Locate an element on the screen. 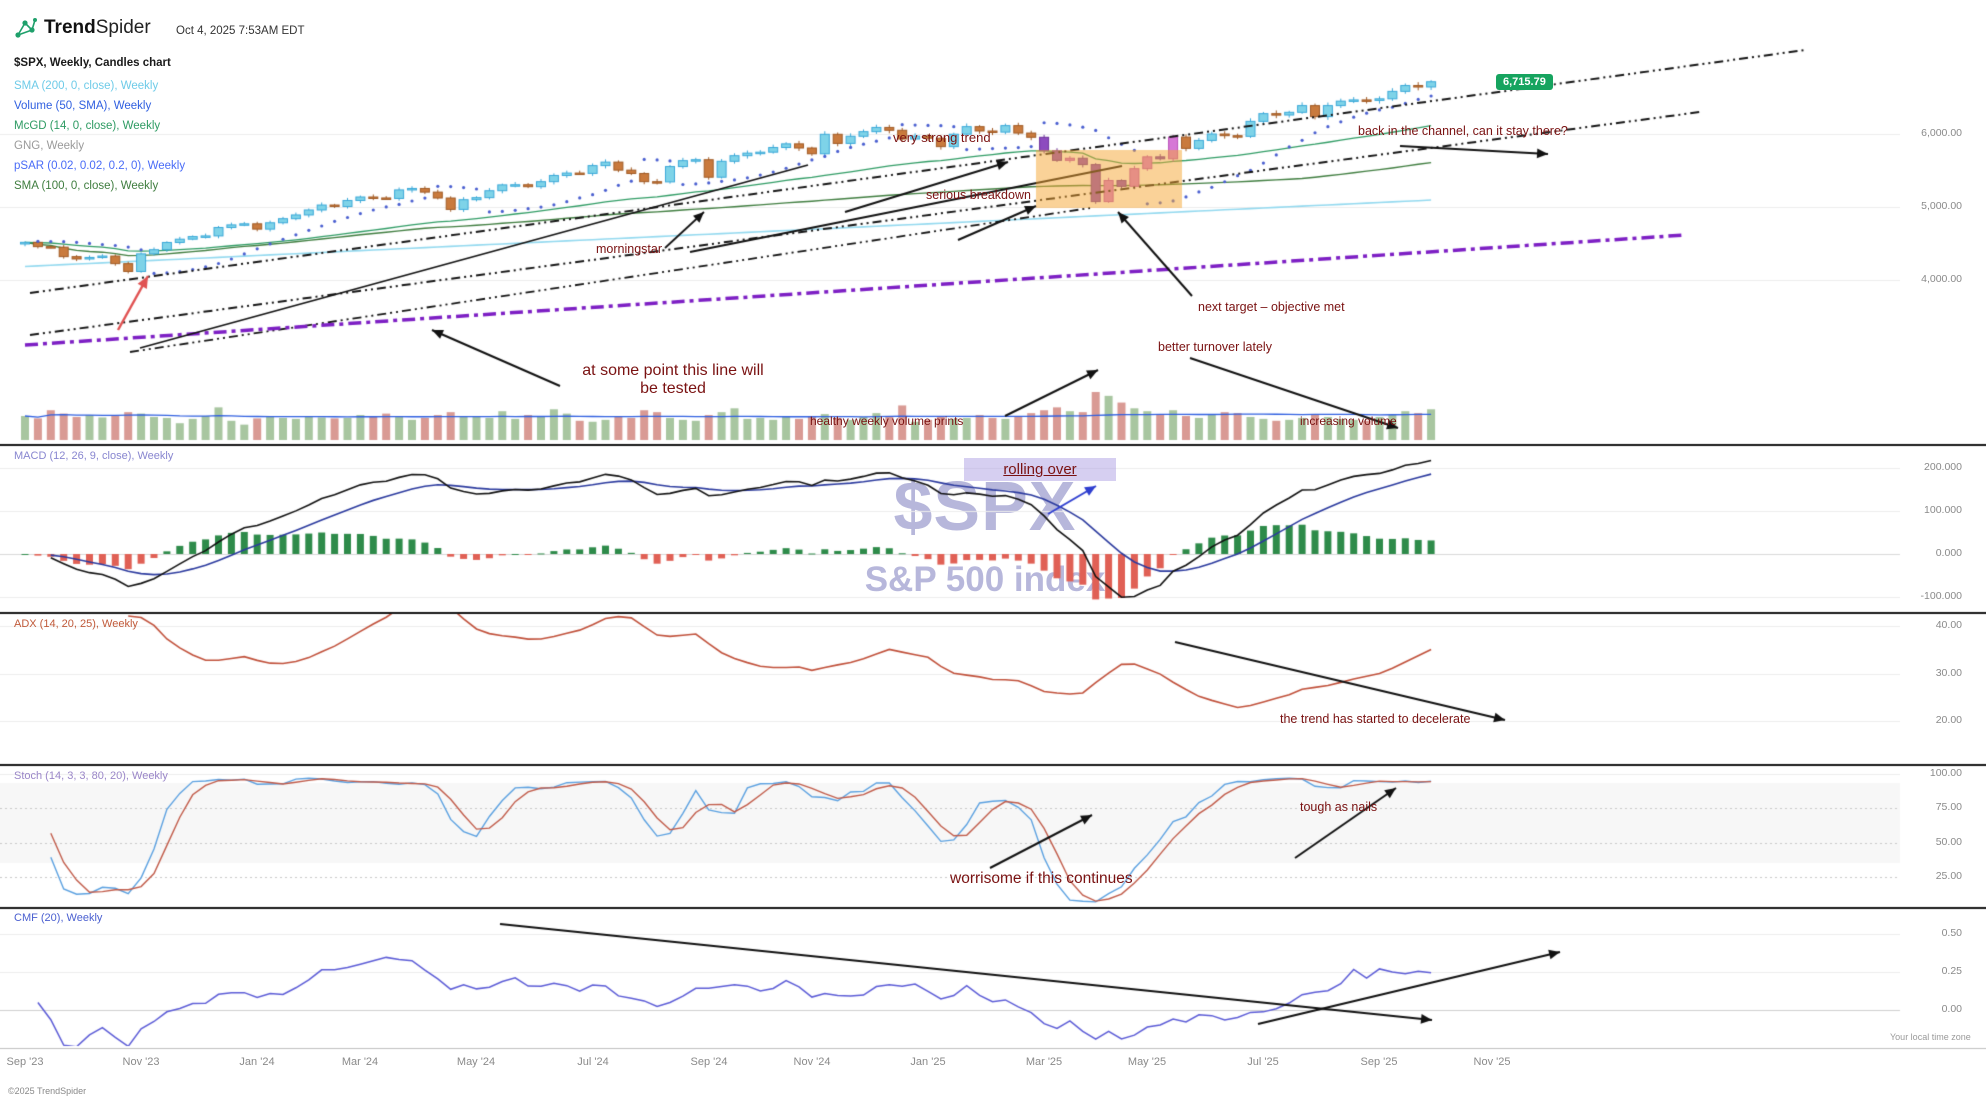  ann-increasing-volume: increasing volume is located at coordinates (1348, 421).